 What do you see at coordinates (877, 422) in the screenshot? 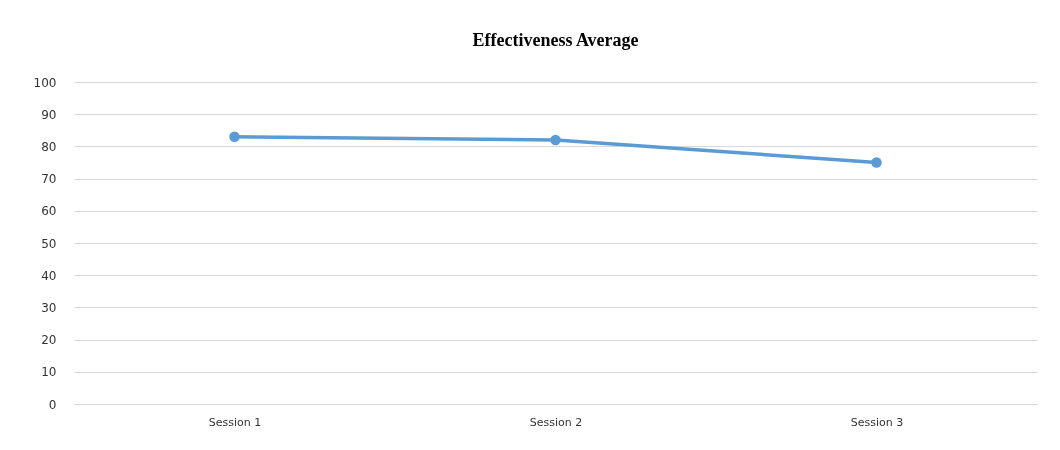
I see `x-tick-label: Session 3` at bounding box center [877, 422].